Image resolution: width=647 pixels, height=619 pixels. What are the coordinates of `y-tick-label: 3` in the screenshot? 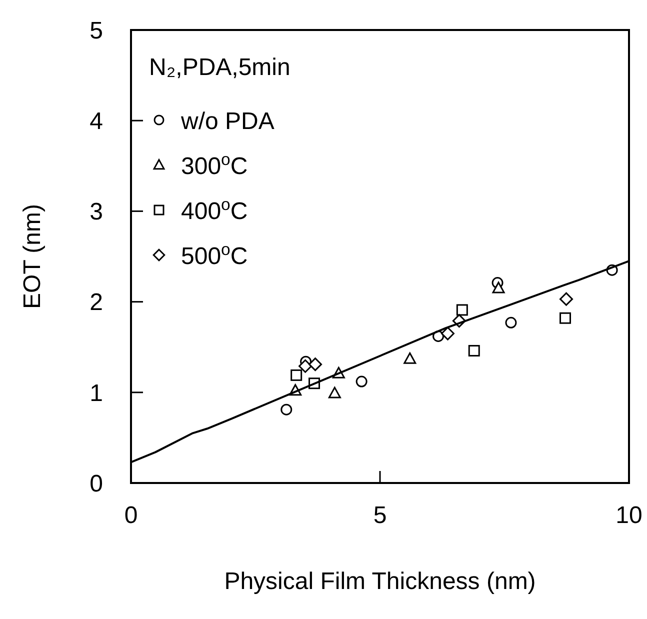 It's located at (96, 212).